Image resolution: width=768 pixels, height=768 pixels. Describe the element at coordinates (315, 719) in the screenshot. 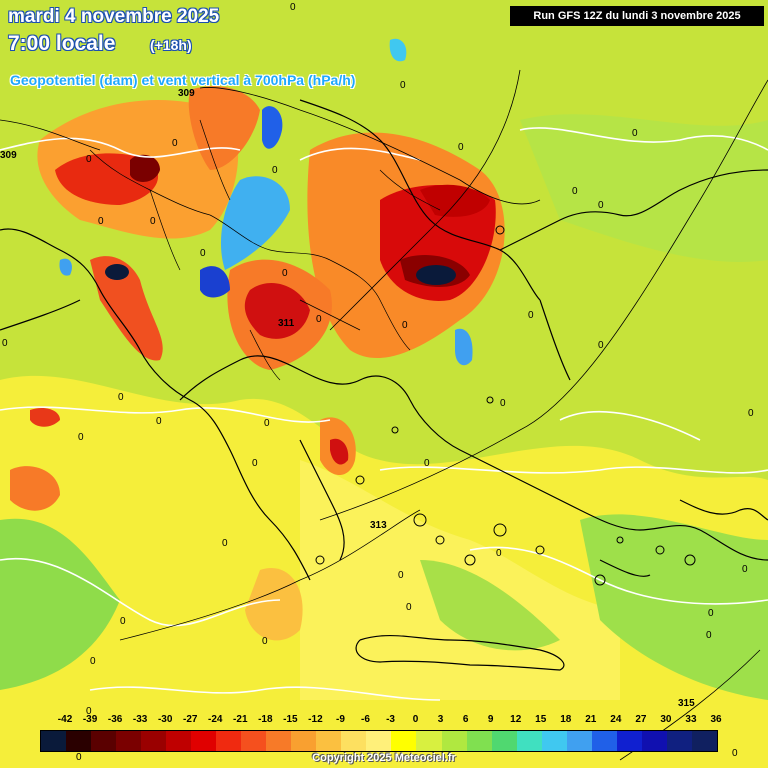

I see `legend-value: -12` at that location.